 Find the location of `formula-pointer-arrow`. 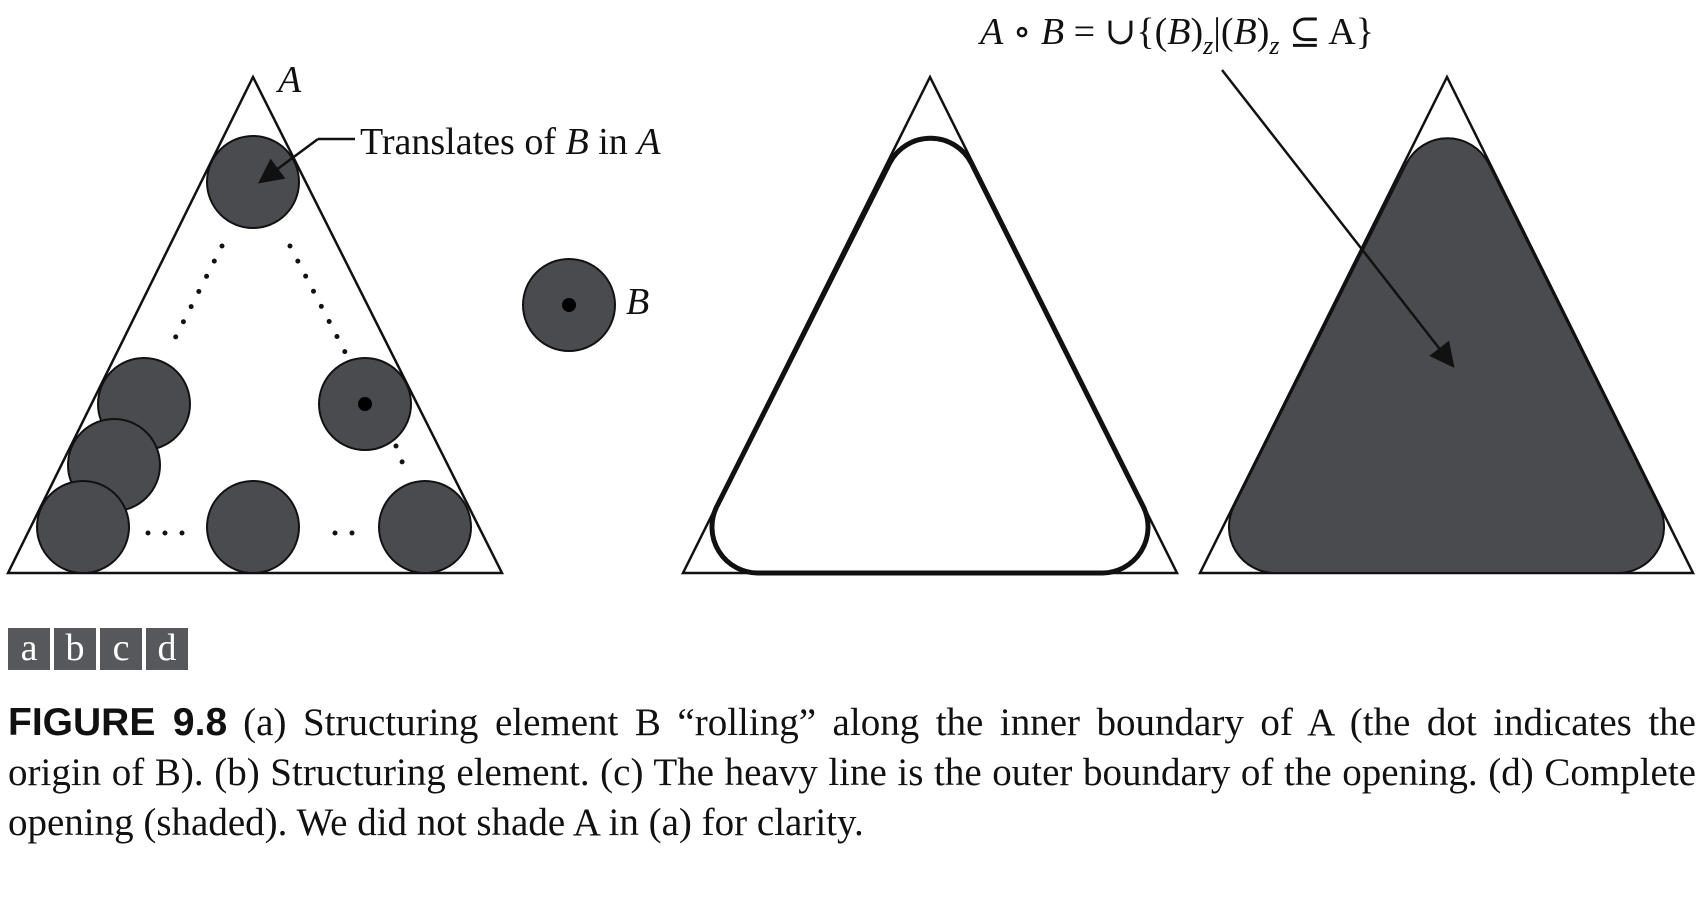

formula-pointer-arrow is located at coordinates (1338, 218).